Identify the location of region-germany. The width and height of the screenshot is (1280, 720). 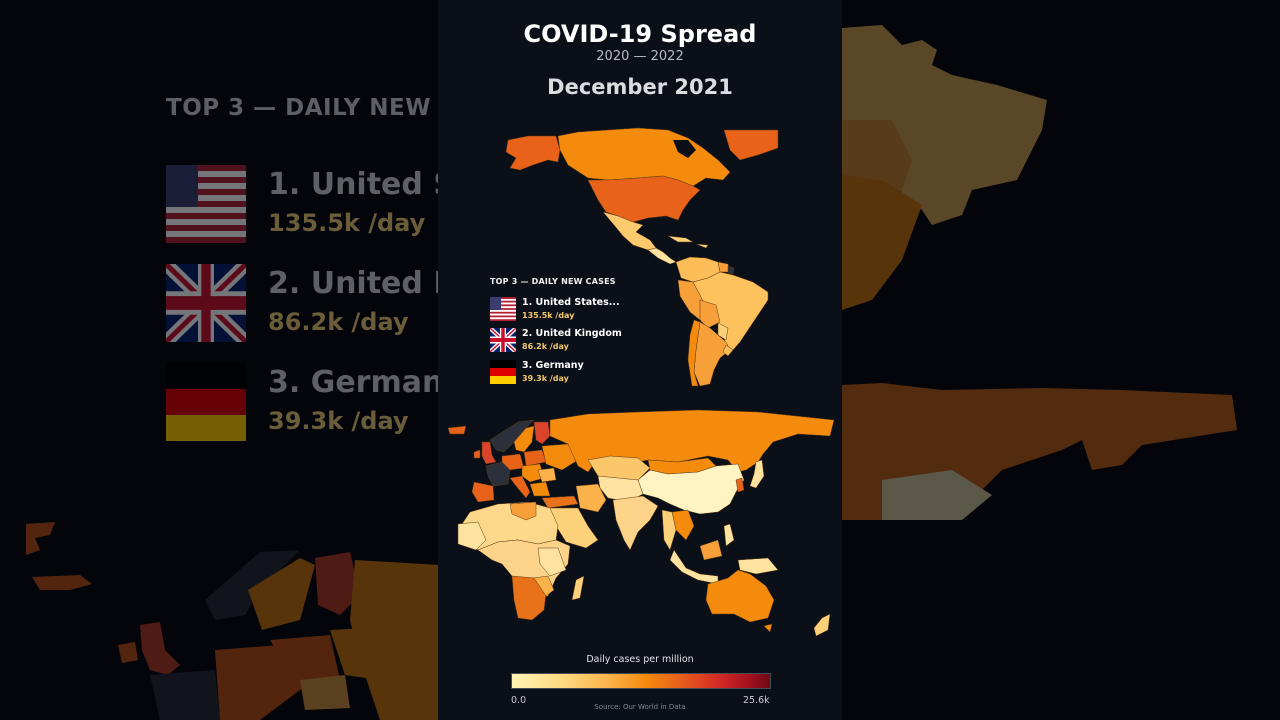
(513, 462).